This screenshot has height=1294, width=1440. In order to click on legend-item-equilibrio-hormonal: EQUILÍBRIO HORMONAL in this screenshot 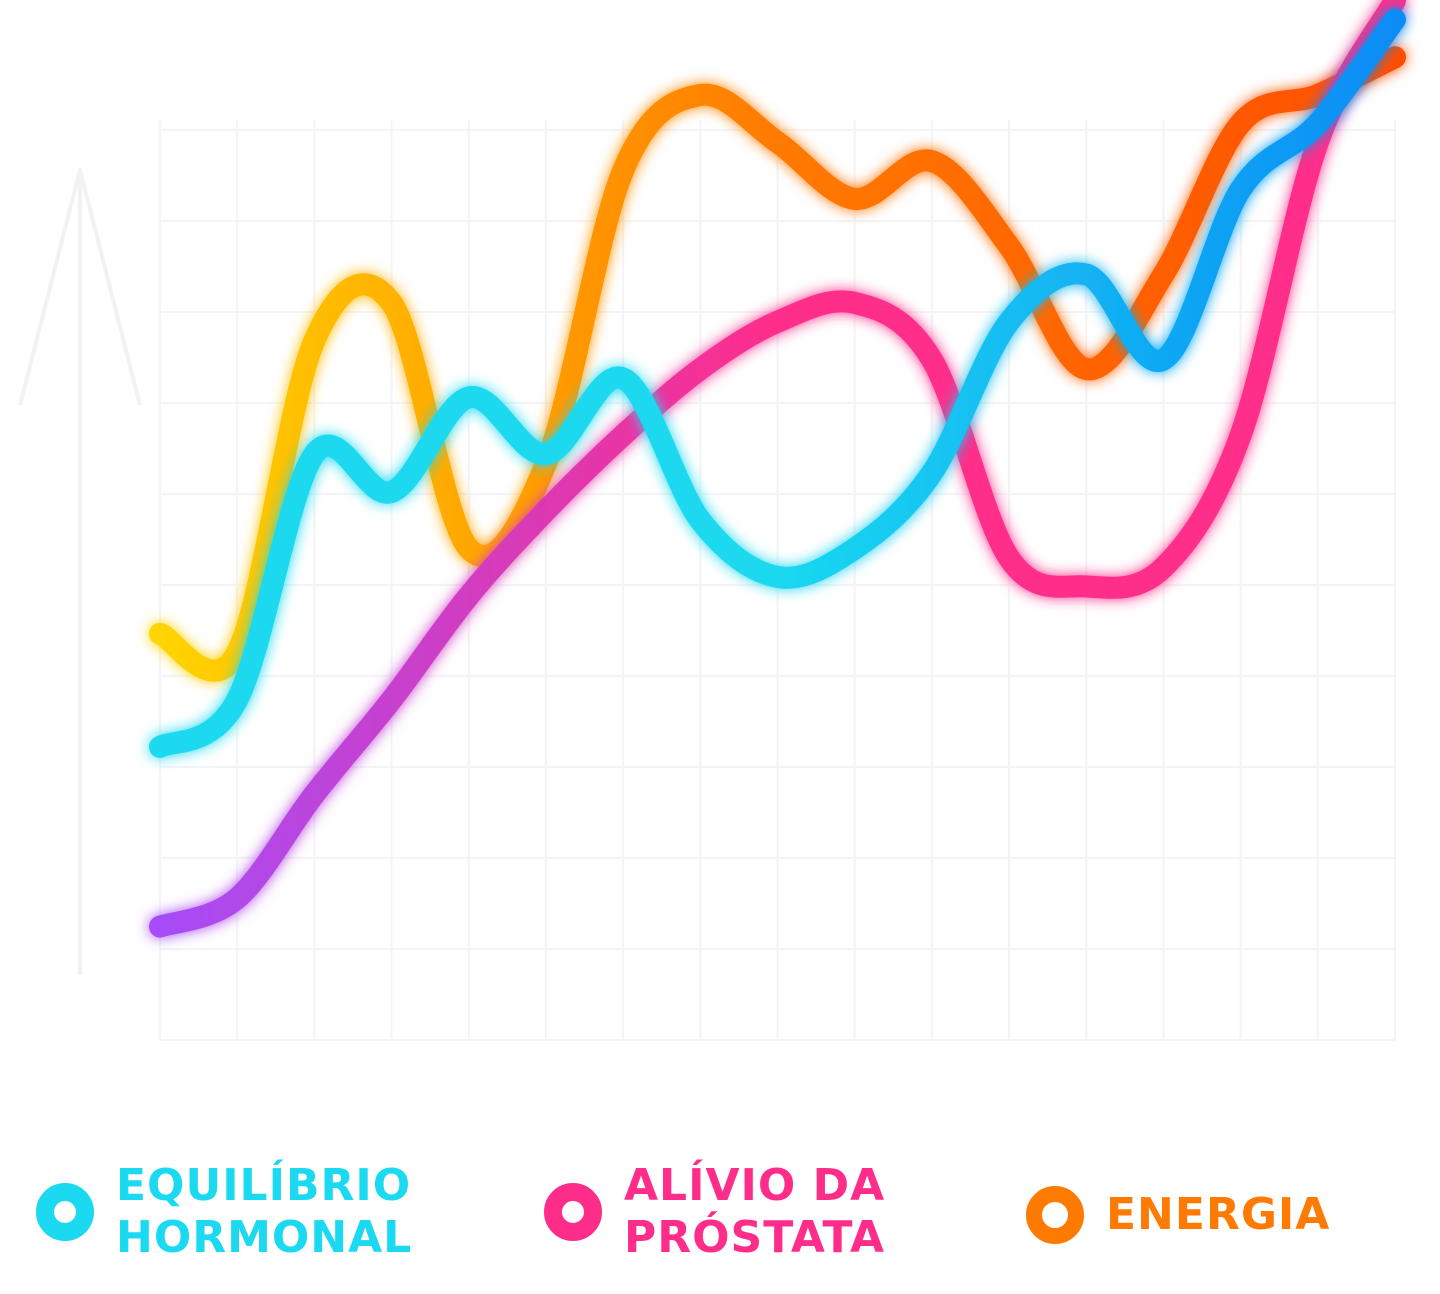, I will do `click(224, 1212)`.